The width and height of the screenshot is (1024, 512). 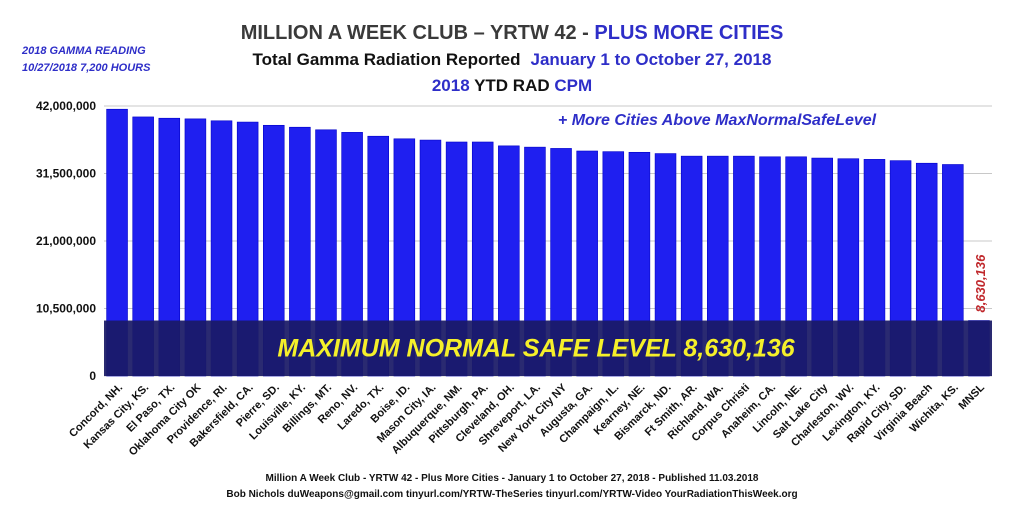 What do you see at coordinates (92, 376) in the screenshot?
I see `y-tick-label: 0` at bounding box center [92, 376].